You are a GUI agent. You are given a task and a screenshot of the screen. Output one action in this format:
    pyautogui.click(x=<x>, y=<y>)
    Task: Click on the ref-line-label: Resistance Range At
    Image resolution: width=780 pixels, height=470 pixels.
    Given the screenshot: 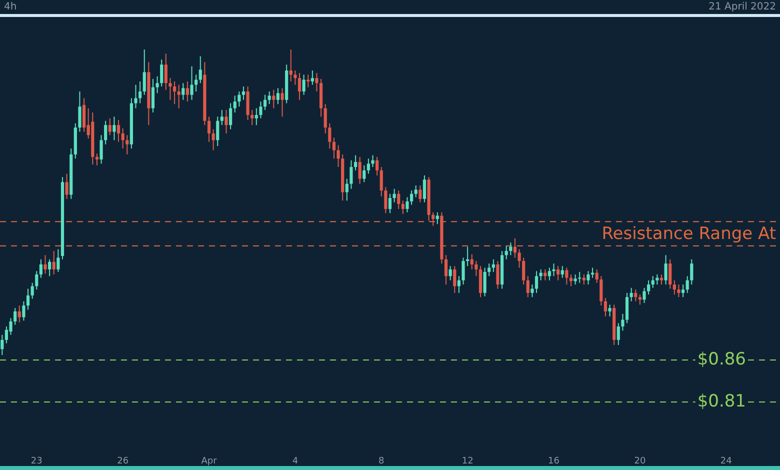 What is the action you would take?
    pyautogui.click(x=689, y=234)
    